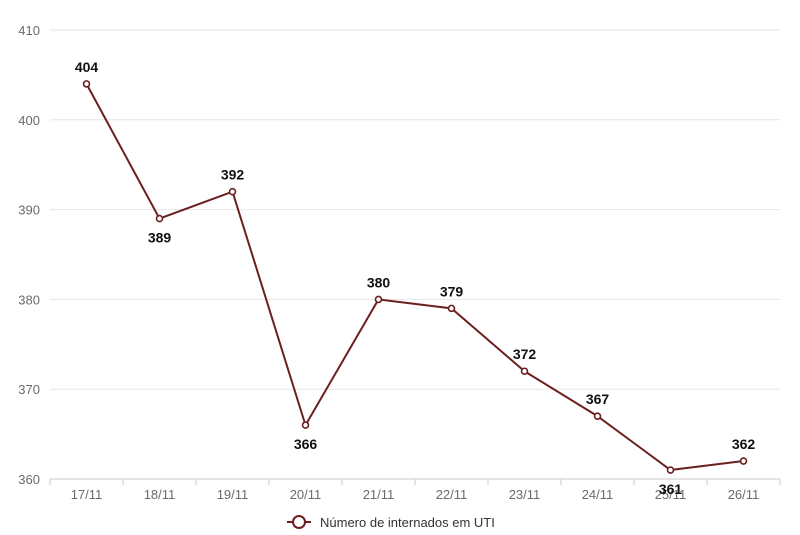 This screenshot has width=800, height=535. I want to click on data-label: 367, so click(598, 399).